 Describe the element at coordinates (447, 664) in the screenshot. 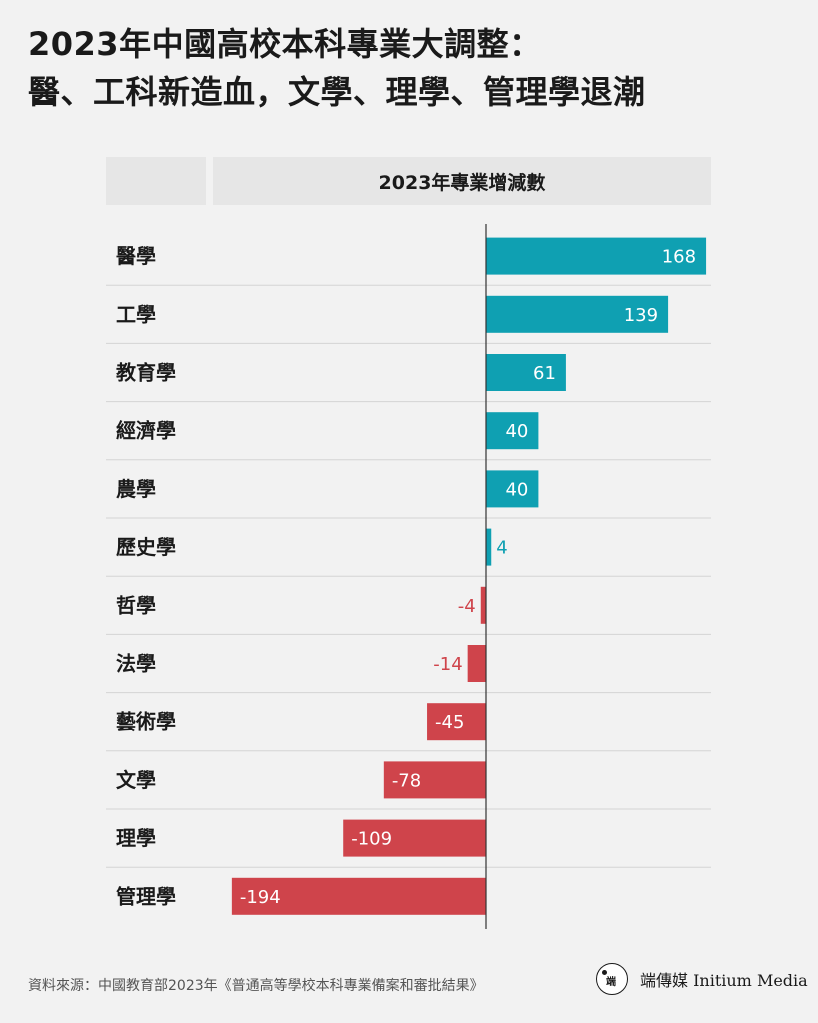

I see `value-label: -14` at that location.